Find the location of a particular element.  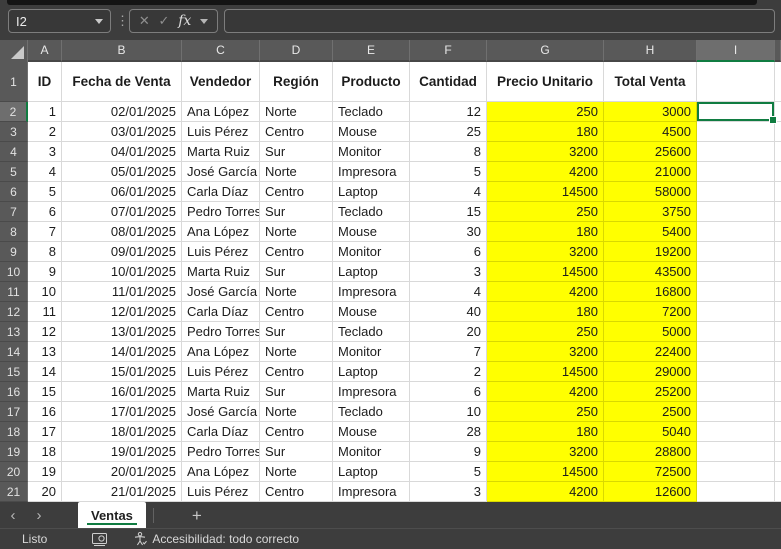

cell: 10/01/2025 is located at coordinates (122, 272).